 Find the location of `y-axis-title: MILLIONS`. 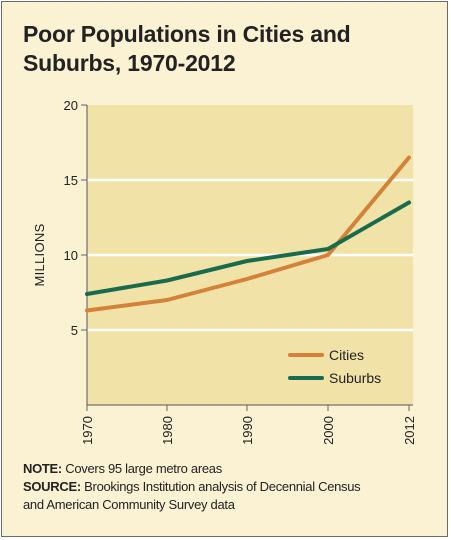

y-axis-title: MILLIONS is located at coordinates (39, 254).